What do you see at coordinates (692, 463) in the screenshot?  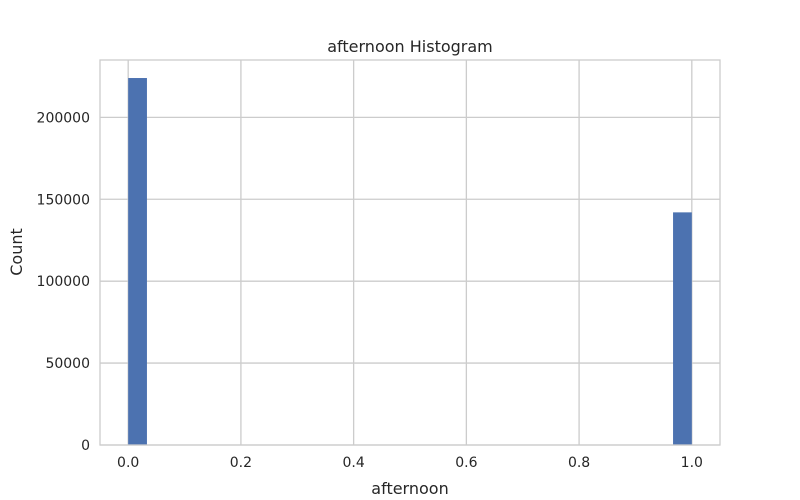 I see `x-tick-label: 1.0` at bounding box center [692, 463].